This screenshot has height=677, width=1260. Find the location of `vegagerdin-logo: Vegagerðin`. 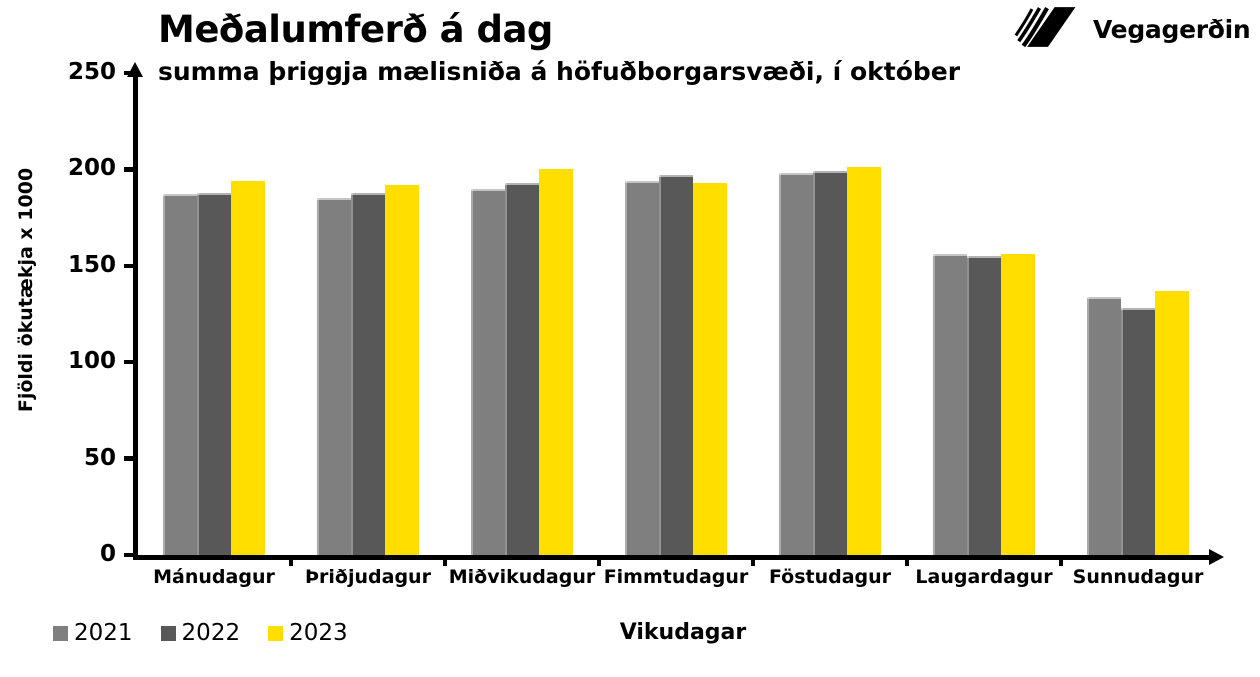

vegagerdin-logo: Vegagerðin is located at coordinates (1132, 29).